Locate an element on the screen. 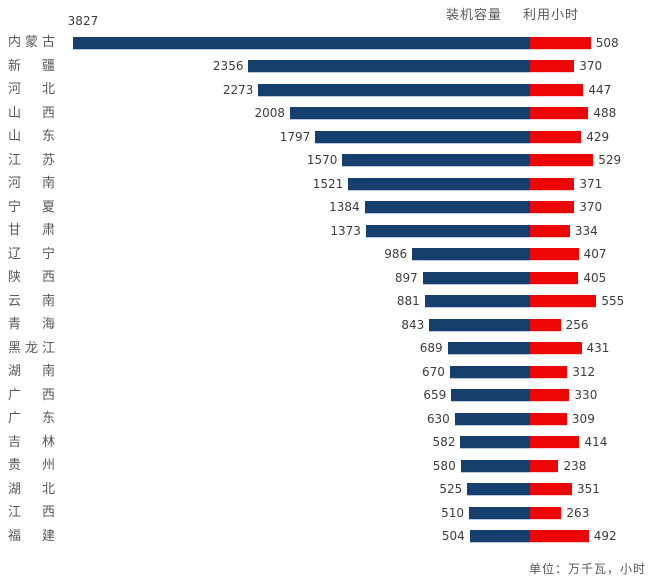 This screenshot has width=654, height=583. category-label: 甘肃 is located at coordinates (31, 230).